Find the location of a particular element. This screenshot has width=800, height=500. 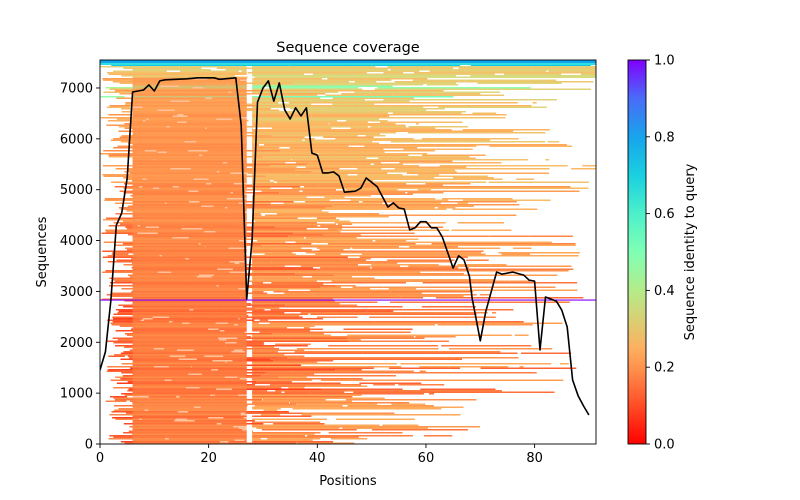

y-tick-label: 1000 is located at coordinates (76, 394).